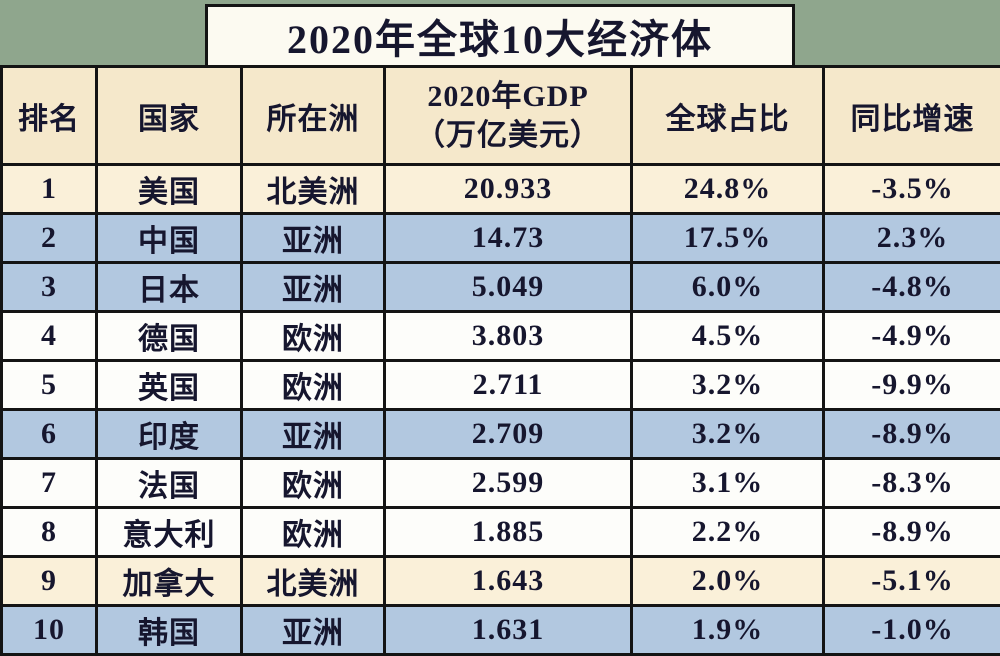 This screenshot has height=656, width=1000. What do you see at coordinates (508, 287) in the screenshot?
I see `cell-gdp: 5.049` at bounding box center [508, 287].